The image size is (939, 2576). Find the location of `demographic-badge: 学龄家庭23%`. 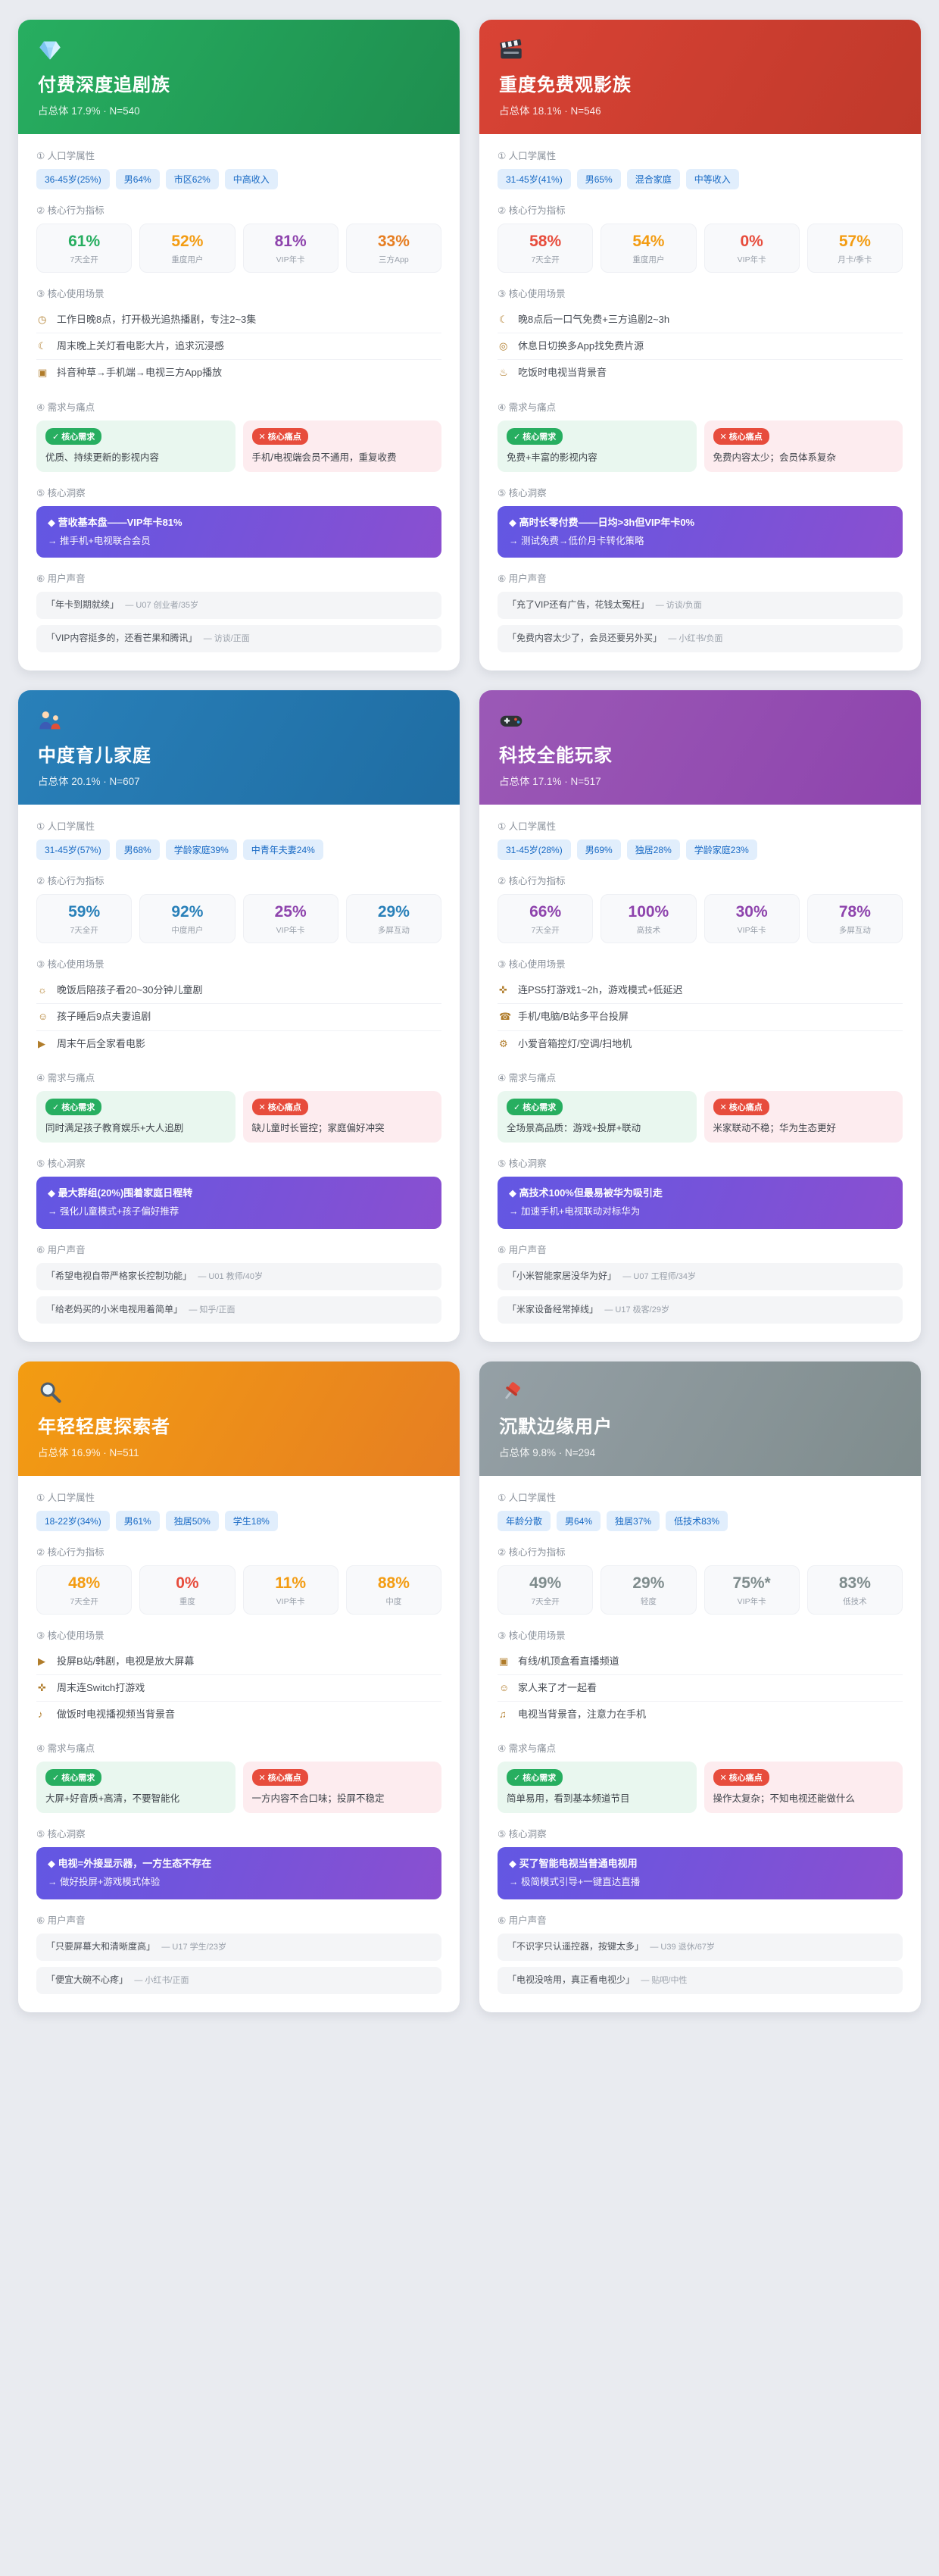

demographic-badge: 学龄家庭23% is located at coordinates (721, 850).